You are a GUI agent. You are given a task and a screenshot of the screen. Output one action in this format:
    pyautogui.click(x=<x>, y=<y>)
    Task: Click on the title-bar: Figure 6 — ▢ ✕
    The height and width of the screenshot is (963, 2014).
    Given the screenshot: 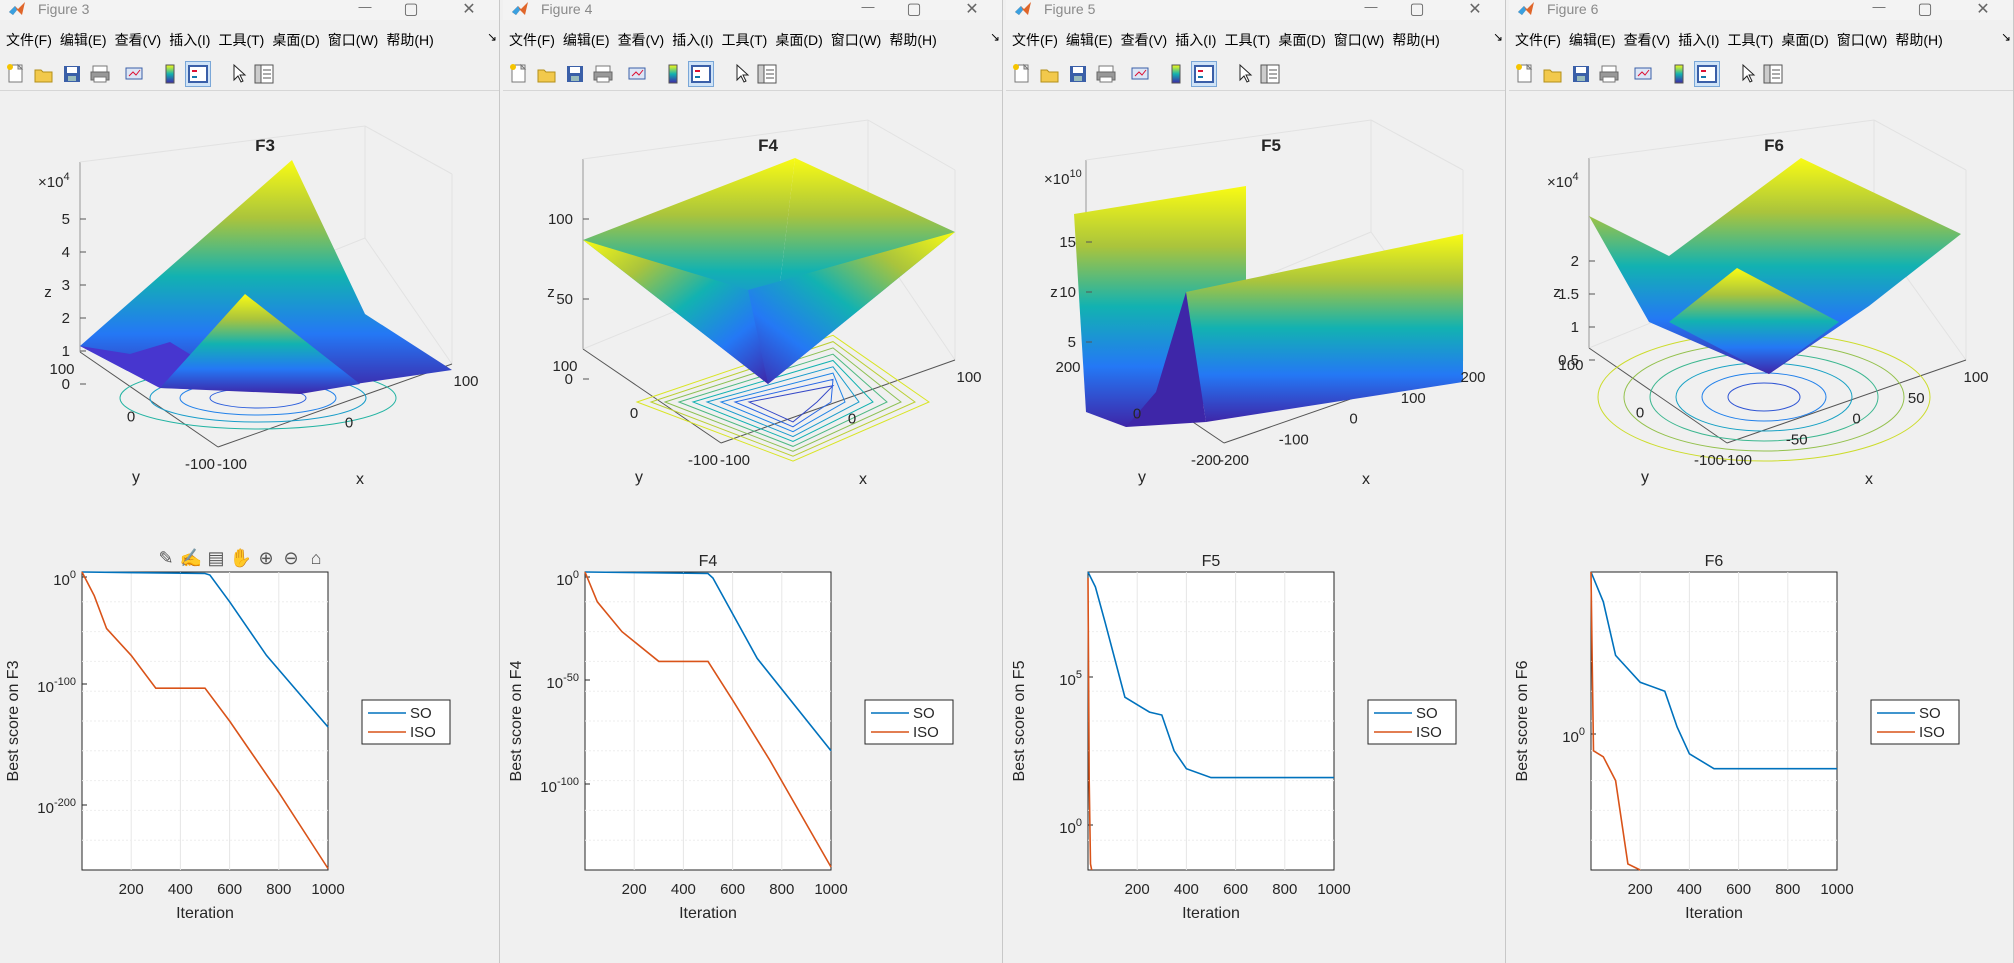 What is the action you would take?
    pyautogui.click(x=1761, y=10)
    